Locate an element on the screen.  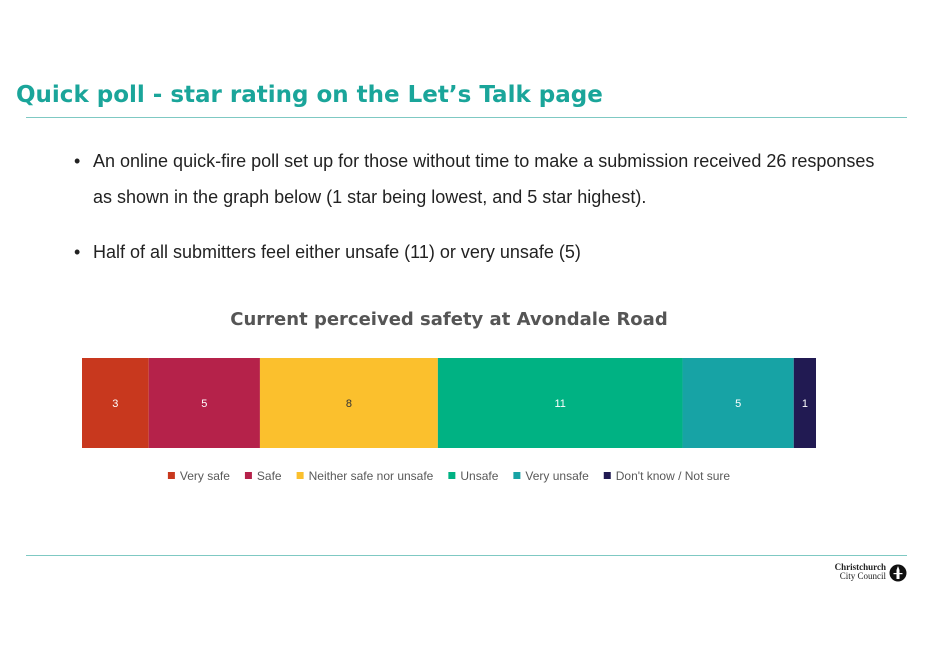
logo-line-1: Christchurch is located at coordinates (860, 567).